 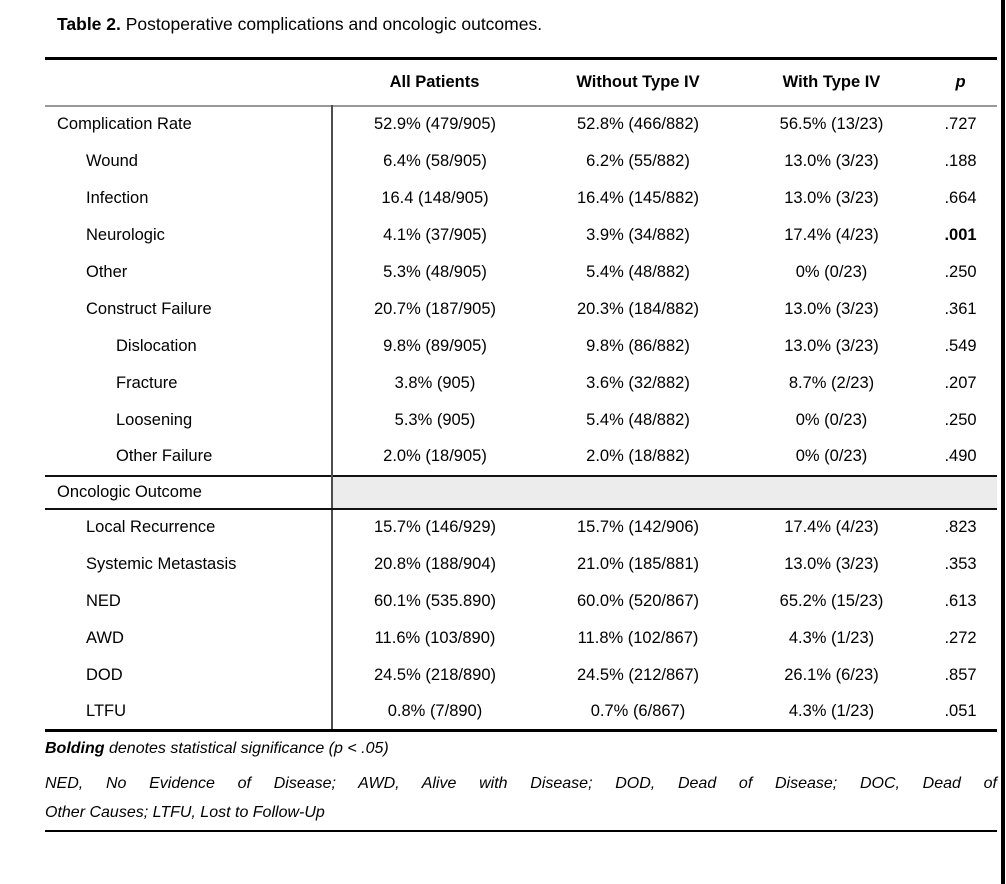 What do you see at coordinates (638, 81) in the screenshot?
I see `header-without-type-iv: Without Type IV` at bounding box center [638, 81].